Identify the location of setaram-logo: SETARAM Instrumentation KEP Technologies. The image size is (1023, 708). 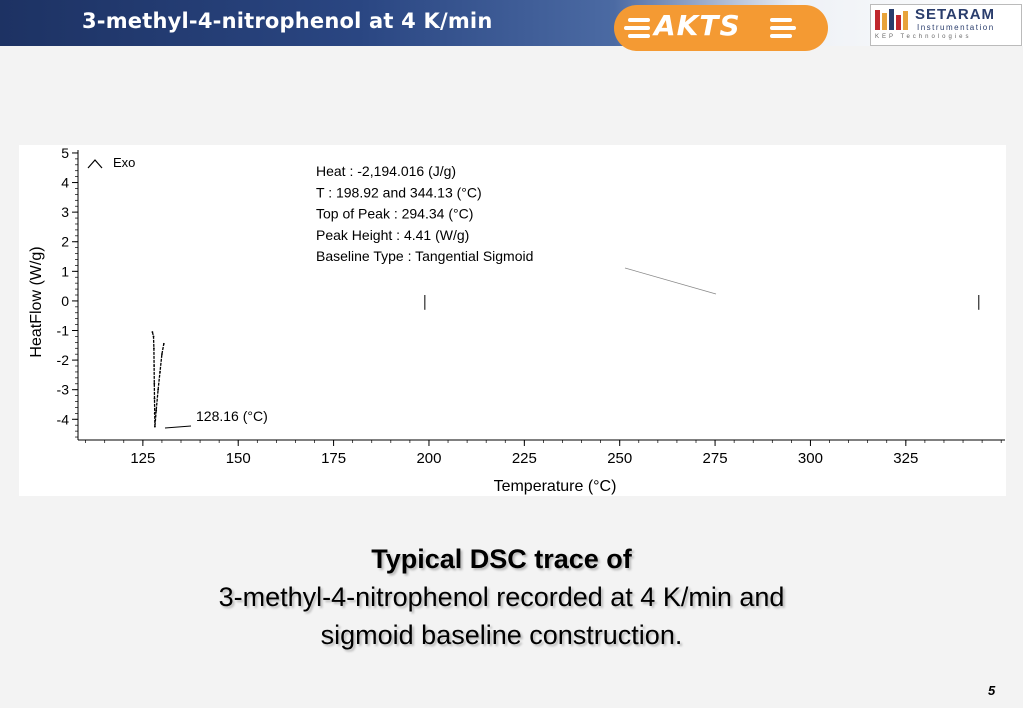
(946, 25).